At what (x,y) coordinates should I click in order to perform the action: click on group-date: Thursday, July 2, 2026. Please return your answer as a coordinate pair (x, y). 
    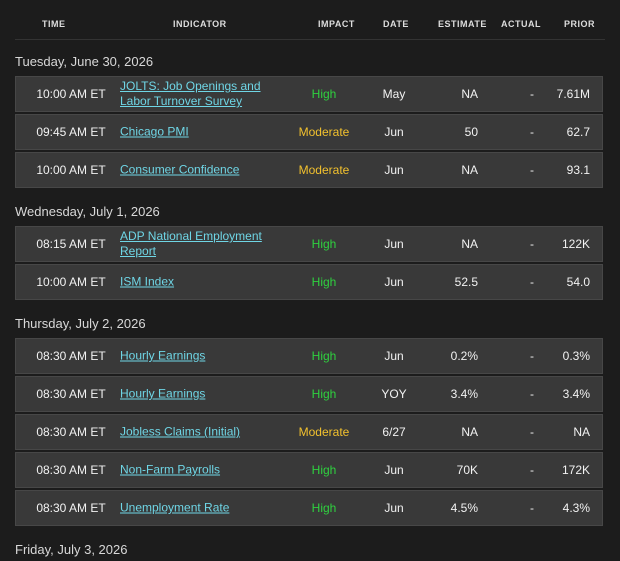
    Looking at the image, I should click on (80, 323).